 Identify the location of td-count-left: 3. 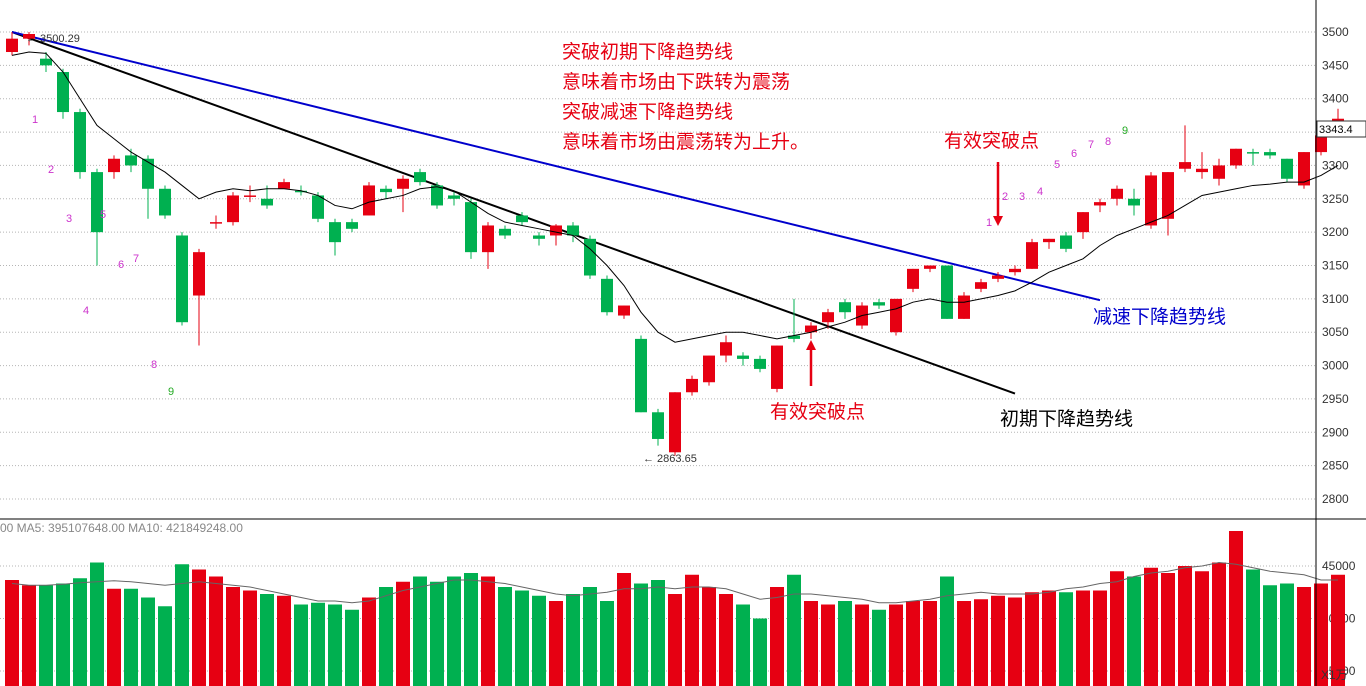
(69, 219).